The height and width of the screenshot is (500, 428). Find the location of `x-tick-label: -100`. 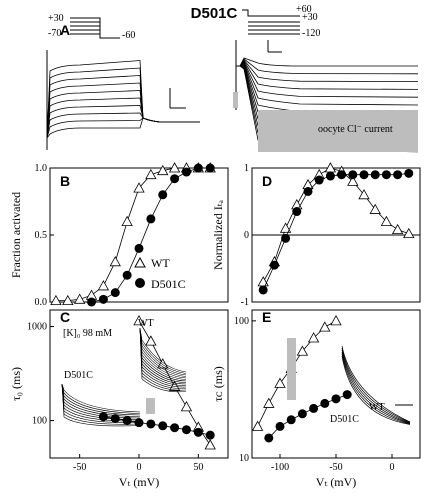

x-tick-label: -100 is located at coordinates (280, 467).